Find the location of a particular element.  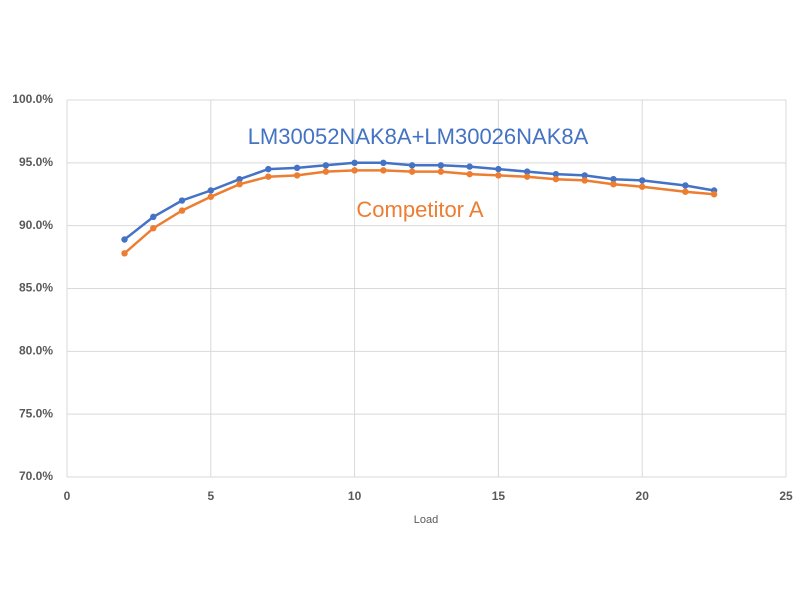

series-label: LM30052NAK8A+LM30026NAK8A is located at coordinates (418, 136).